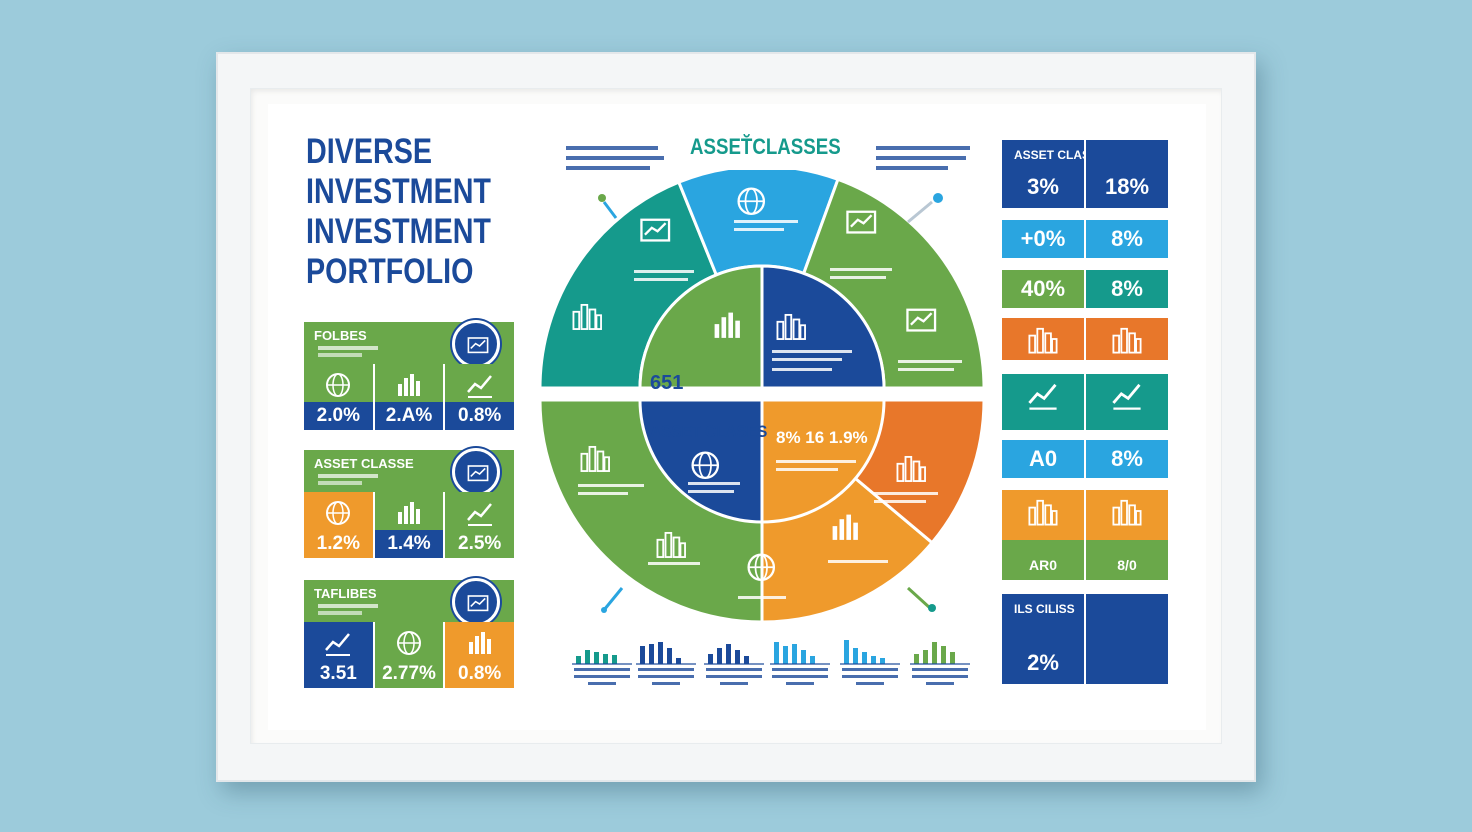 Image resolution: width=1472 pixels, height=832 pixels. I want to click on stat-cell: 3.51, so click(339, 655).